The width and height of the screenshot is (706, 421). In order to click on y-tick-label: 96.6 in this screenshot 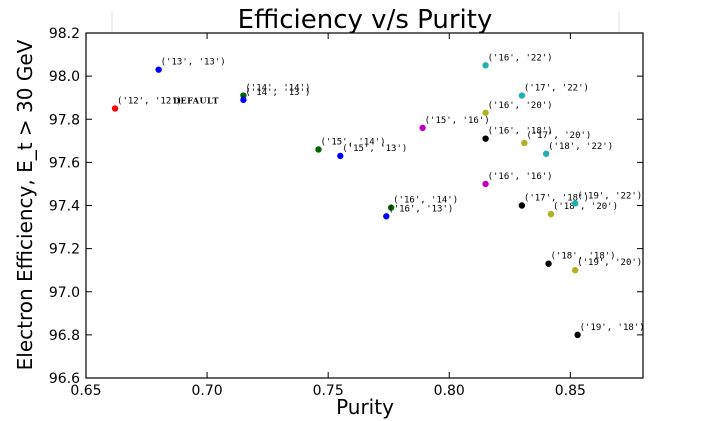, I will do `click(64, 379)`.